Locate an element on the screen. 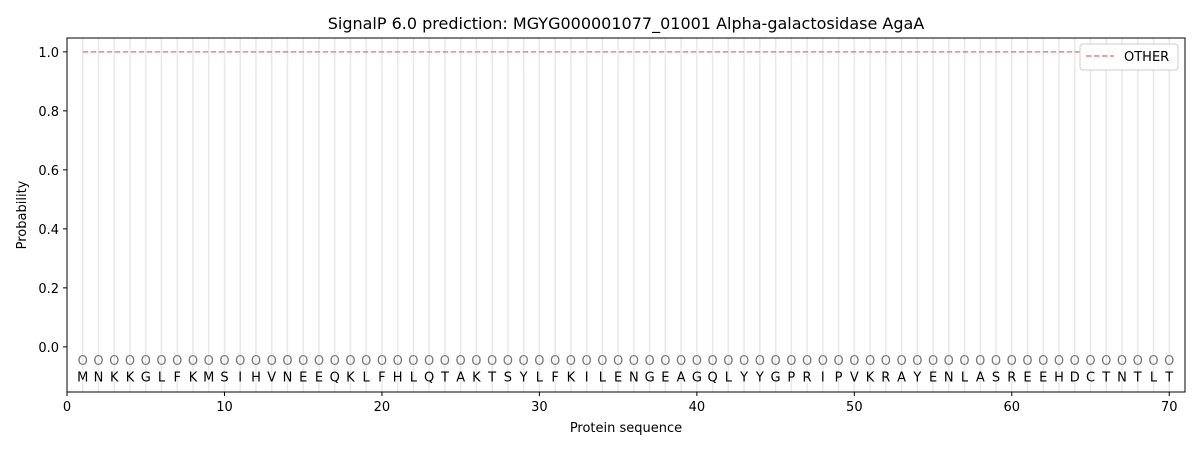 This screenshot has height=450, width=1200. x-tick-label: 40 is located at coordinates (697, 407).